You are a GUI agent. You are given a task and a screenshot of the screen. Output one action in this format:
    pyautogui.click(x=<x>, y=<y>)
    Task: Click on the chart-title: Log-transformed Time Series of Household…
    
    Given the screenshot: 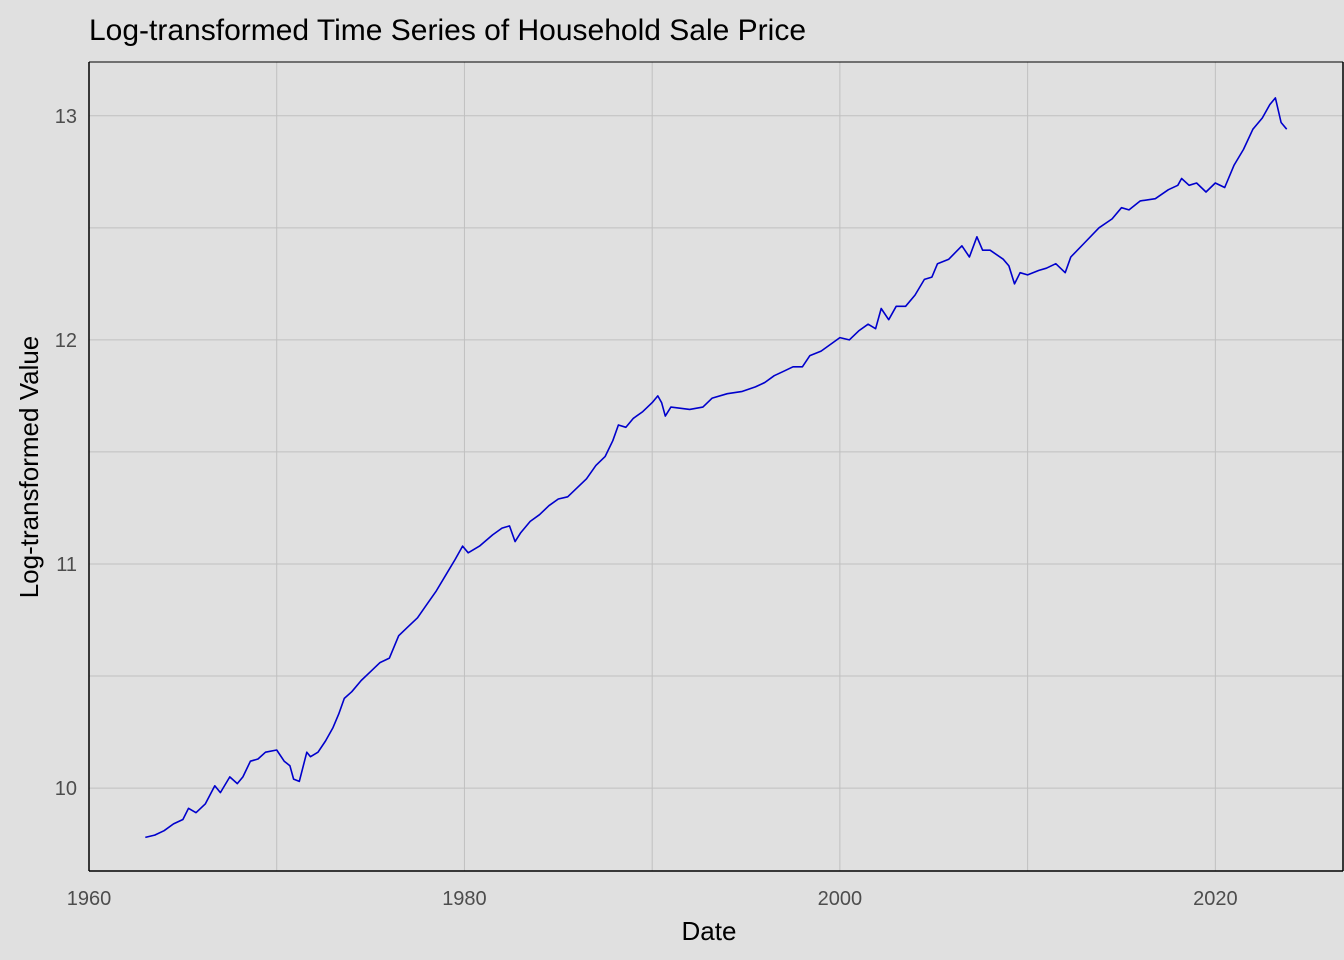 What is the action you would take?
    pyautogui.click(x=447, y=30)
    